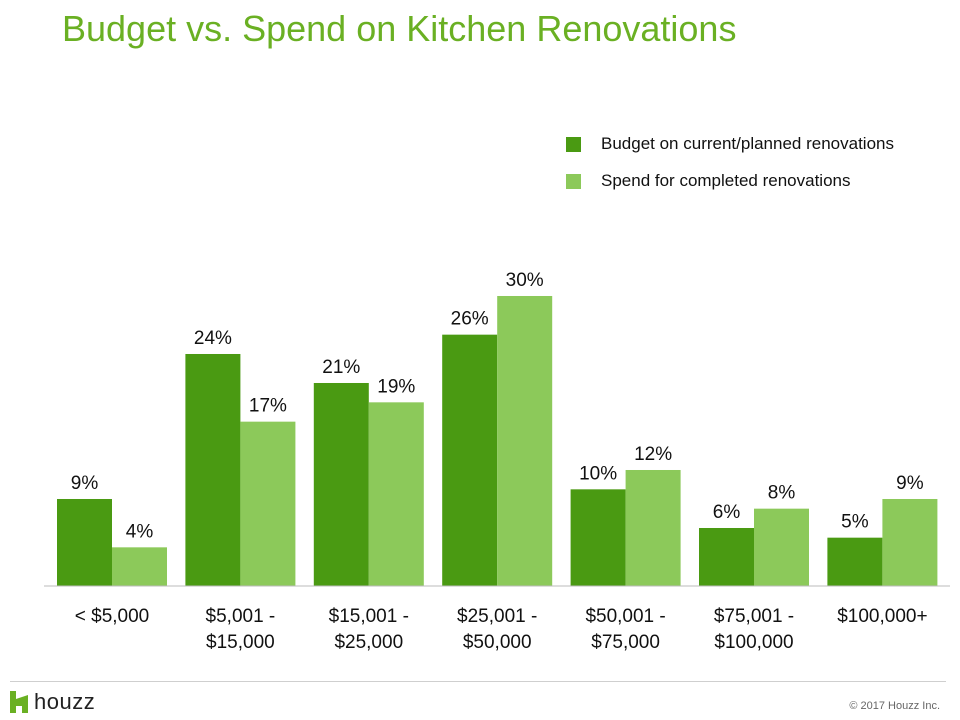 The image size is (960, 720). I want to click on data-label-budget-0: 9%, so click(85, 483).